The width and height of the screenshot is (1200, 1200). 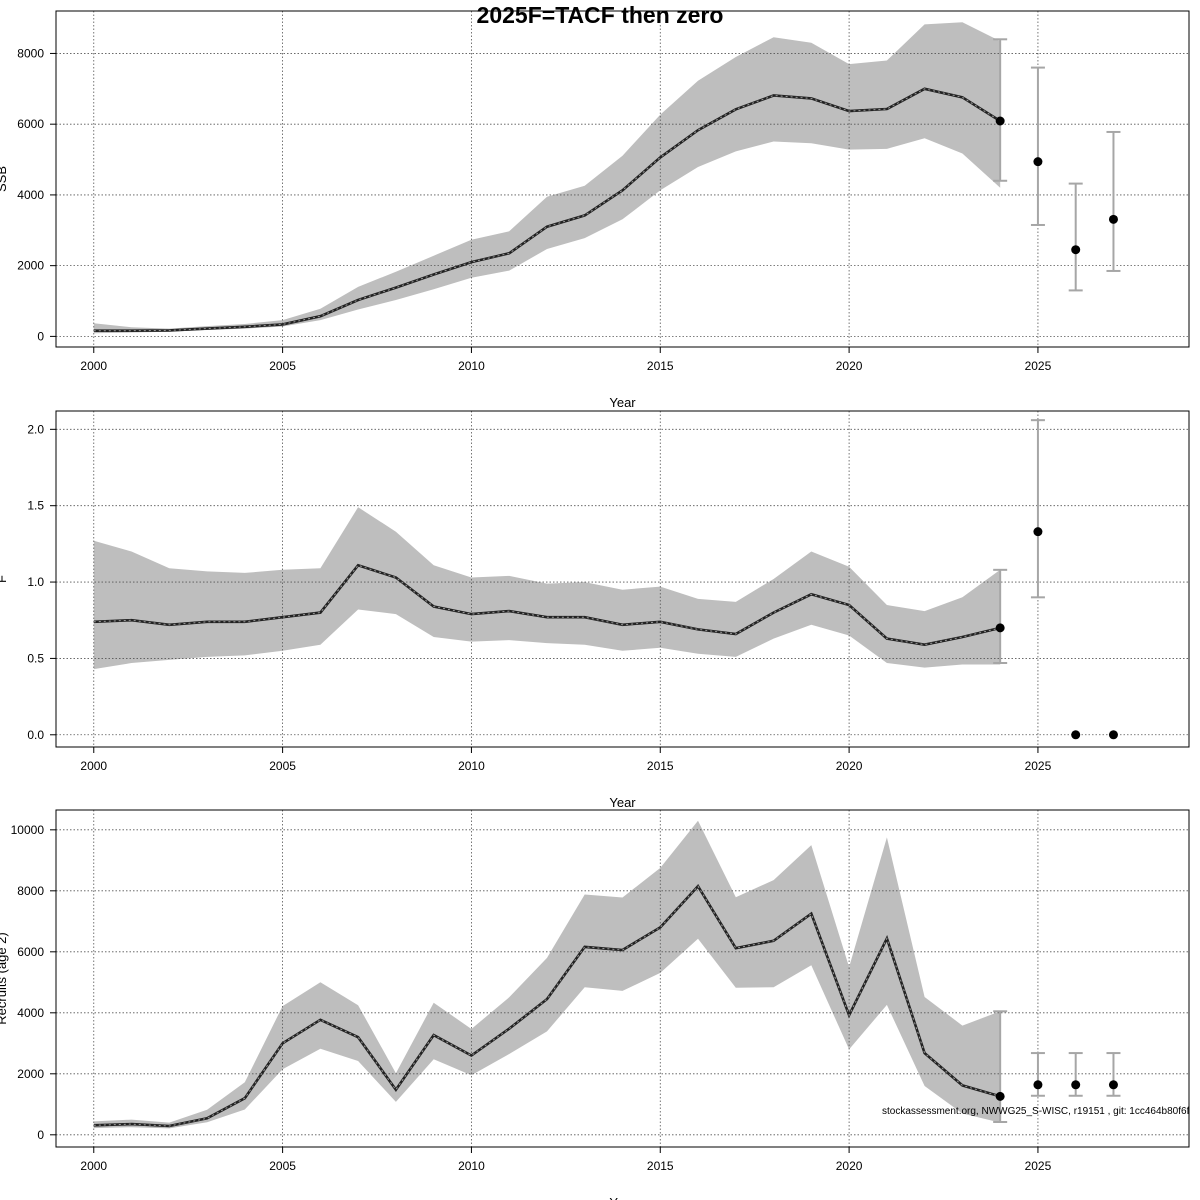 I want to click on y-tick-label: 1.5, so click(x=35, y=506).